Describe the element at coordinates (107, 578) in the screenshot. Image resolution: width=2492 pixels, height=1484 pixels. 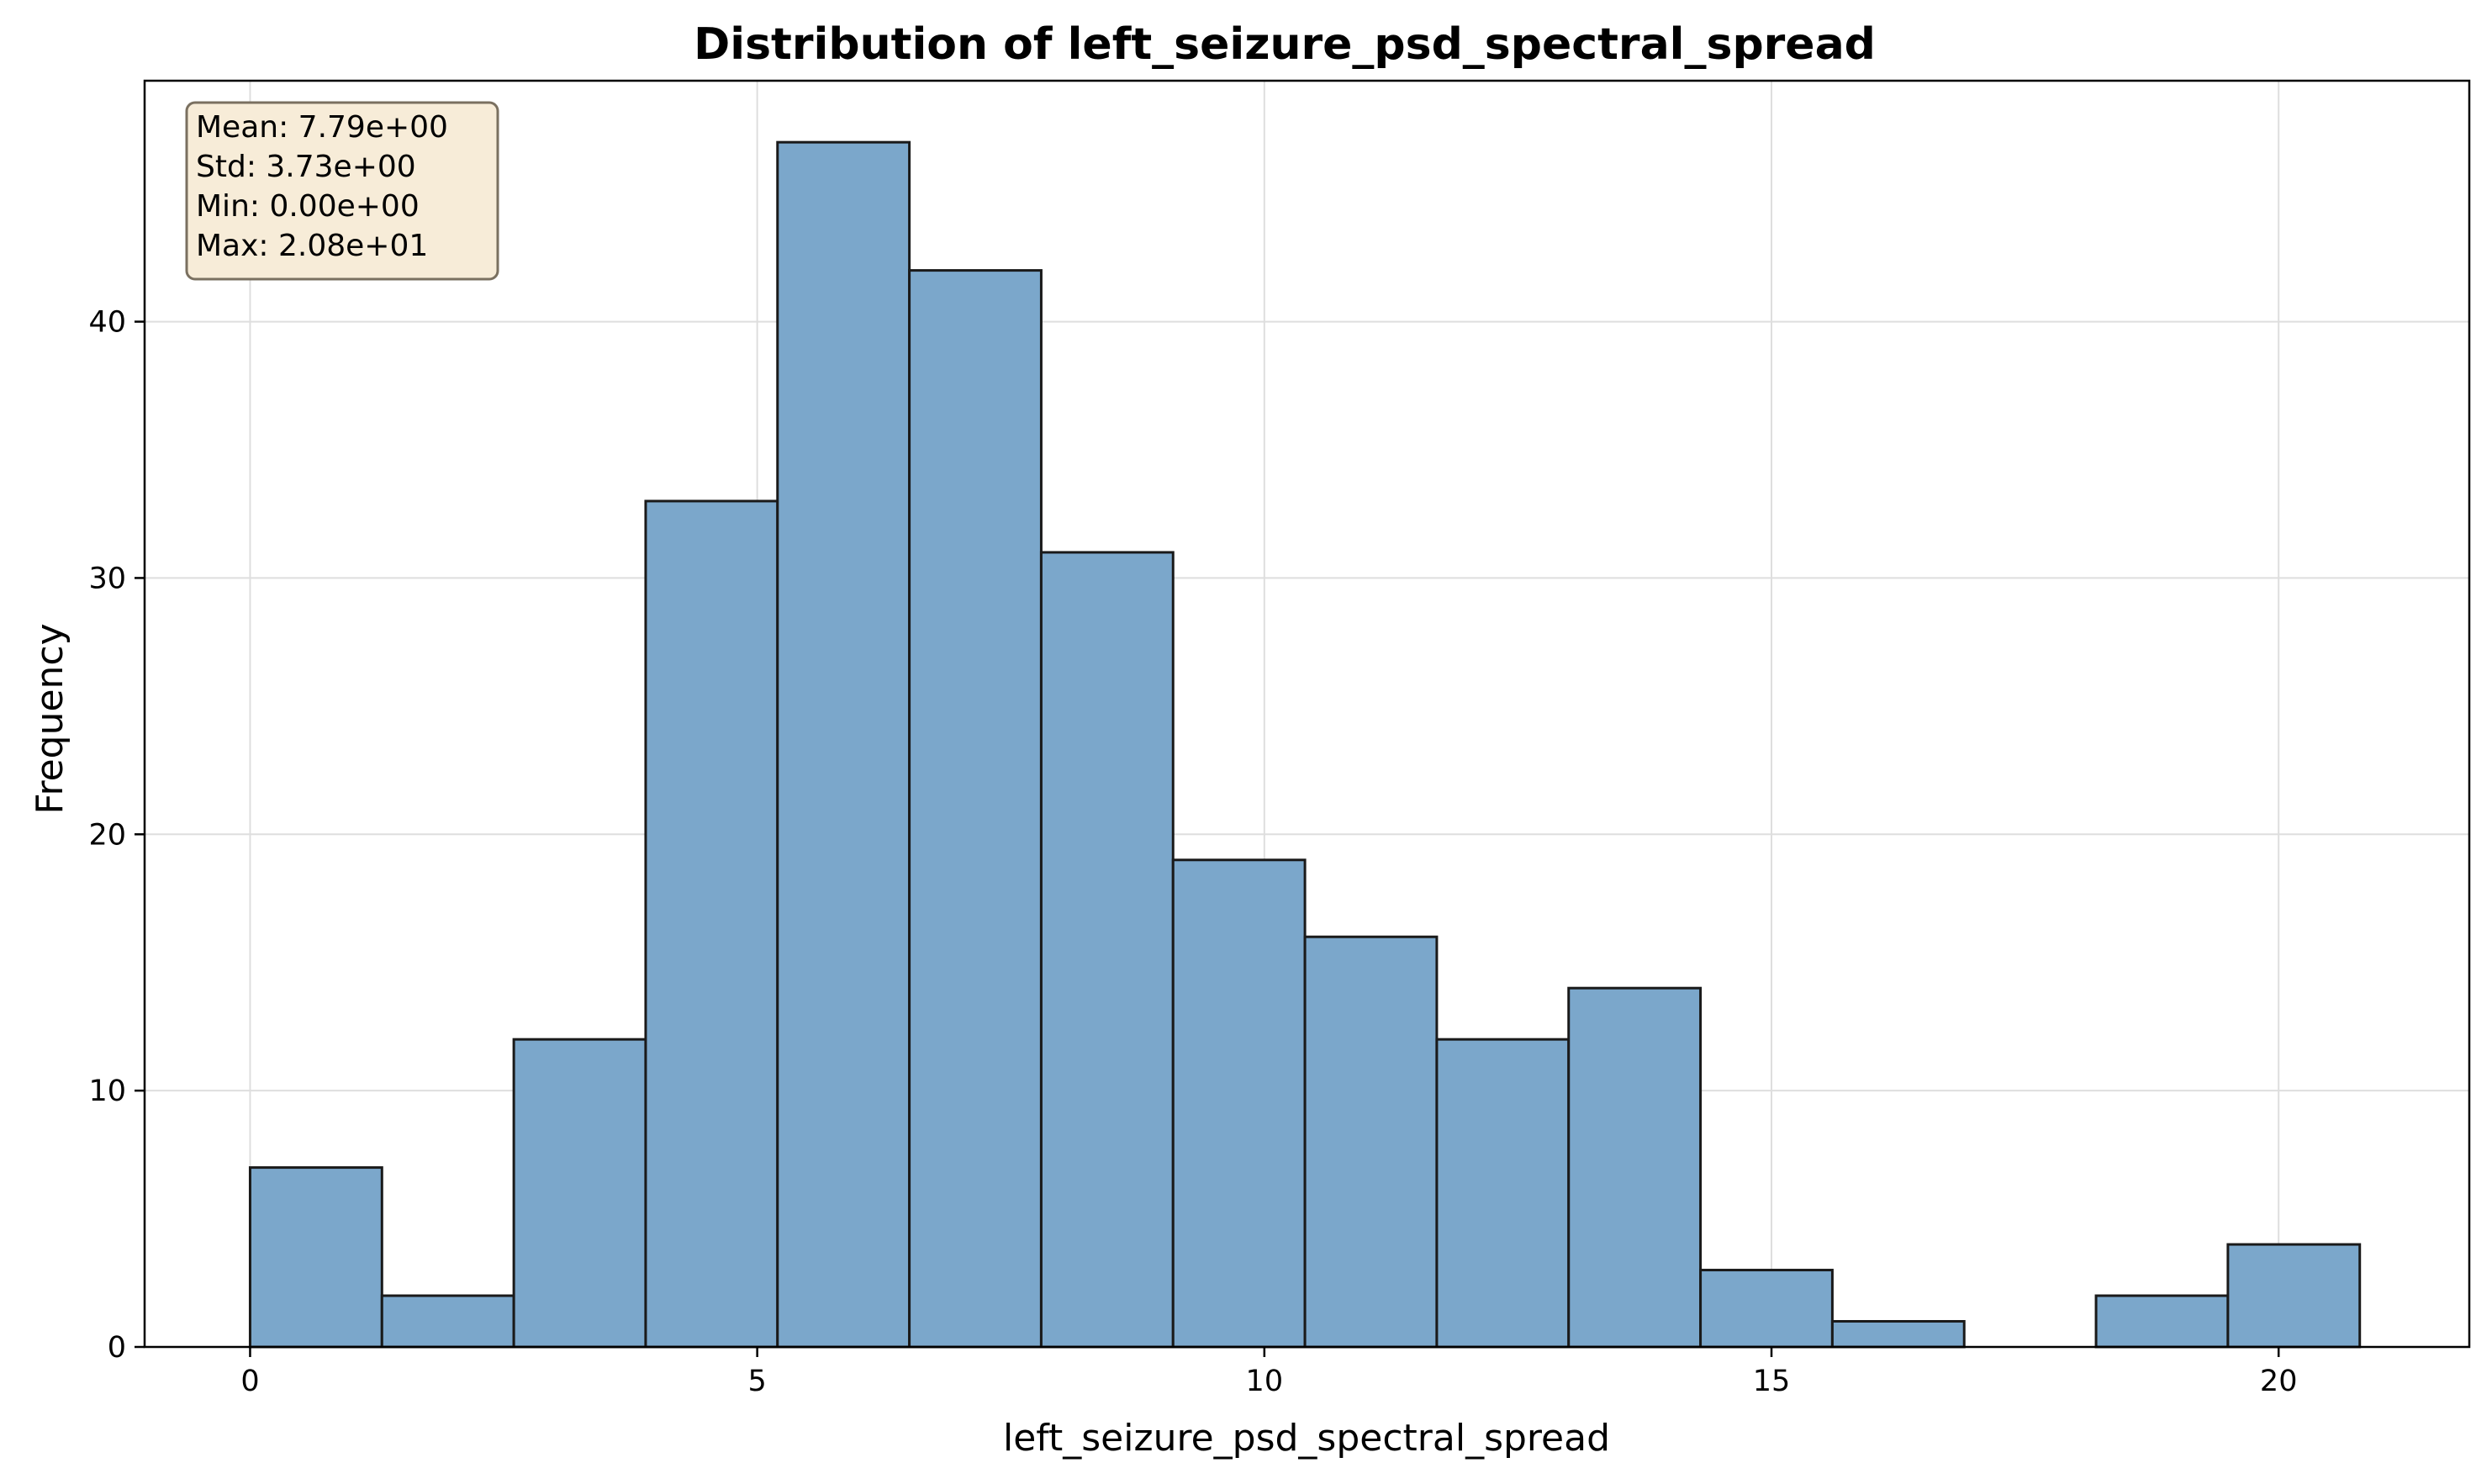
I see `y-tick-label: 30` at that location.